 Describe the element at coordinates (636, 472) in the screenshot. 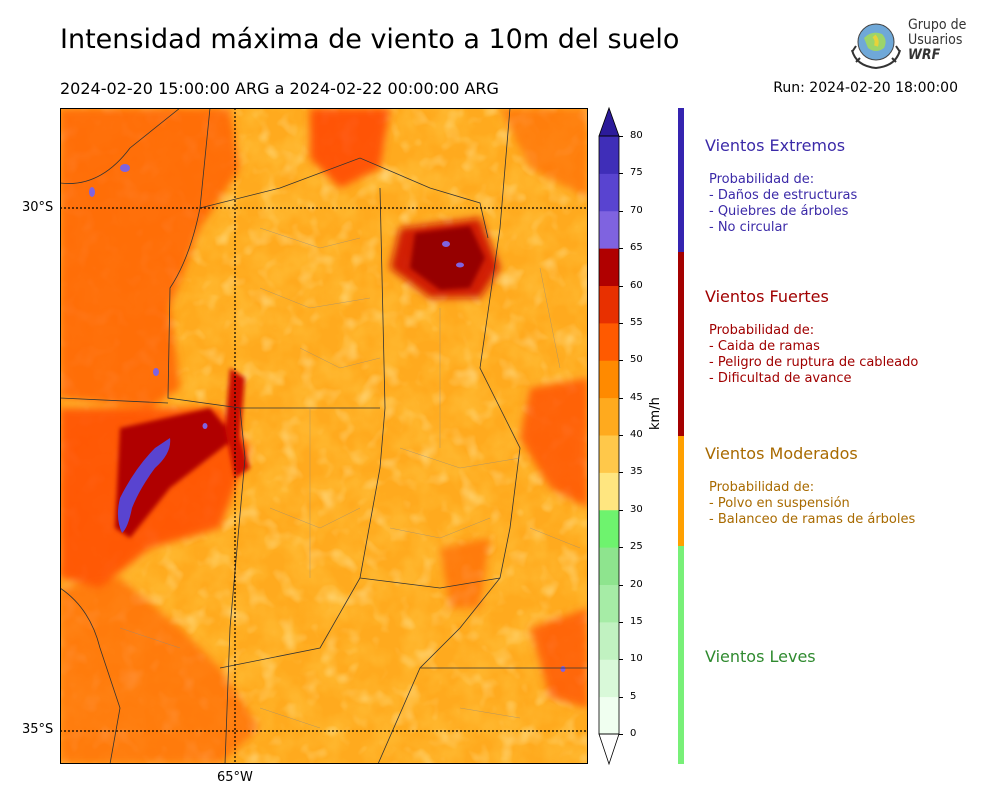

I see `colorbar-tick-label: 35` at that location.